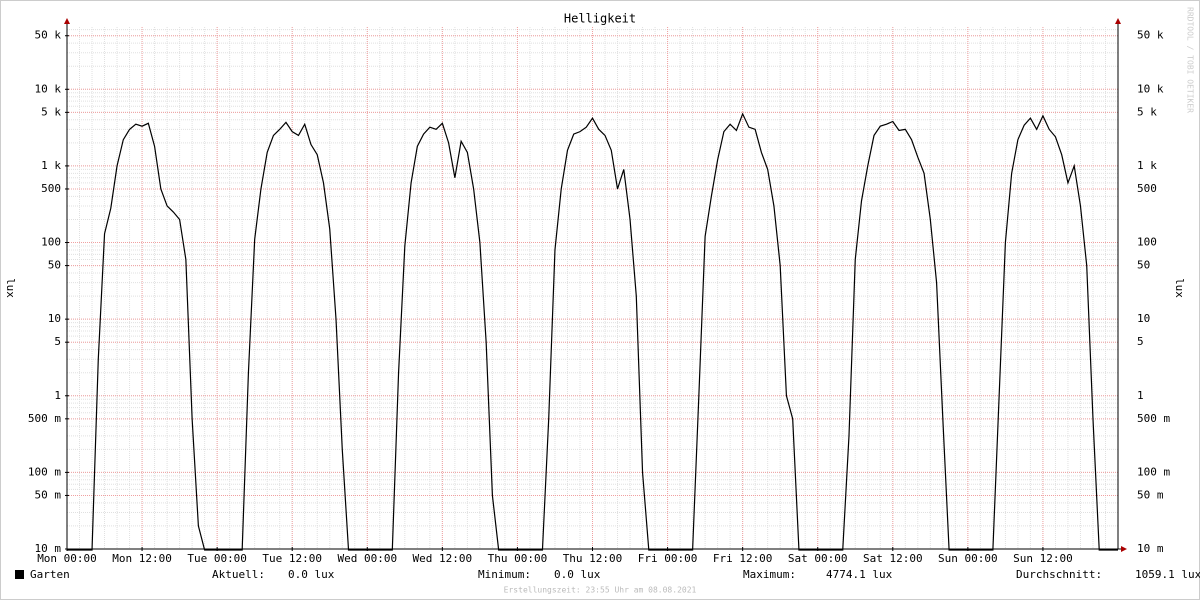 Image resolution: width=1200 pixels, height=600 pixels. I want to click on y-tick-label: 1 k, so click(51, 165).